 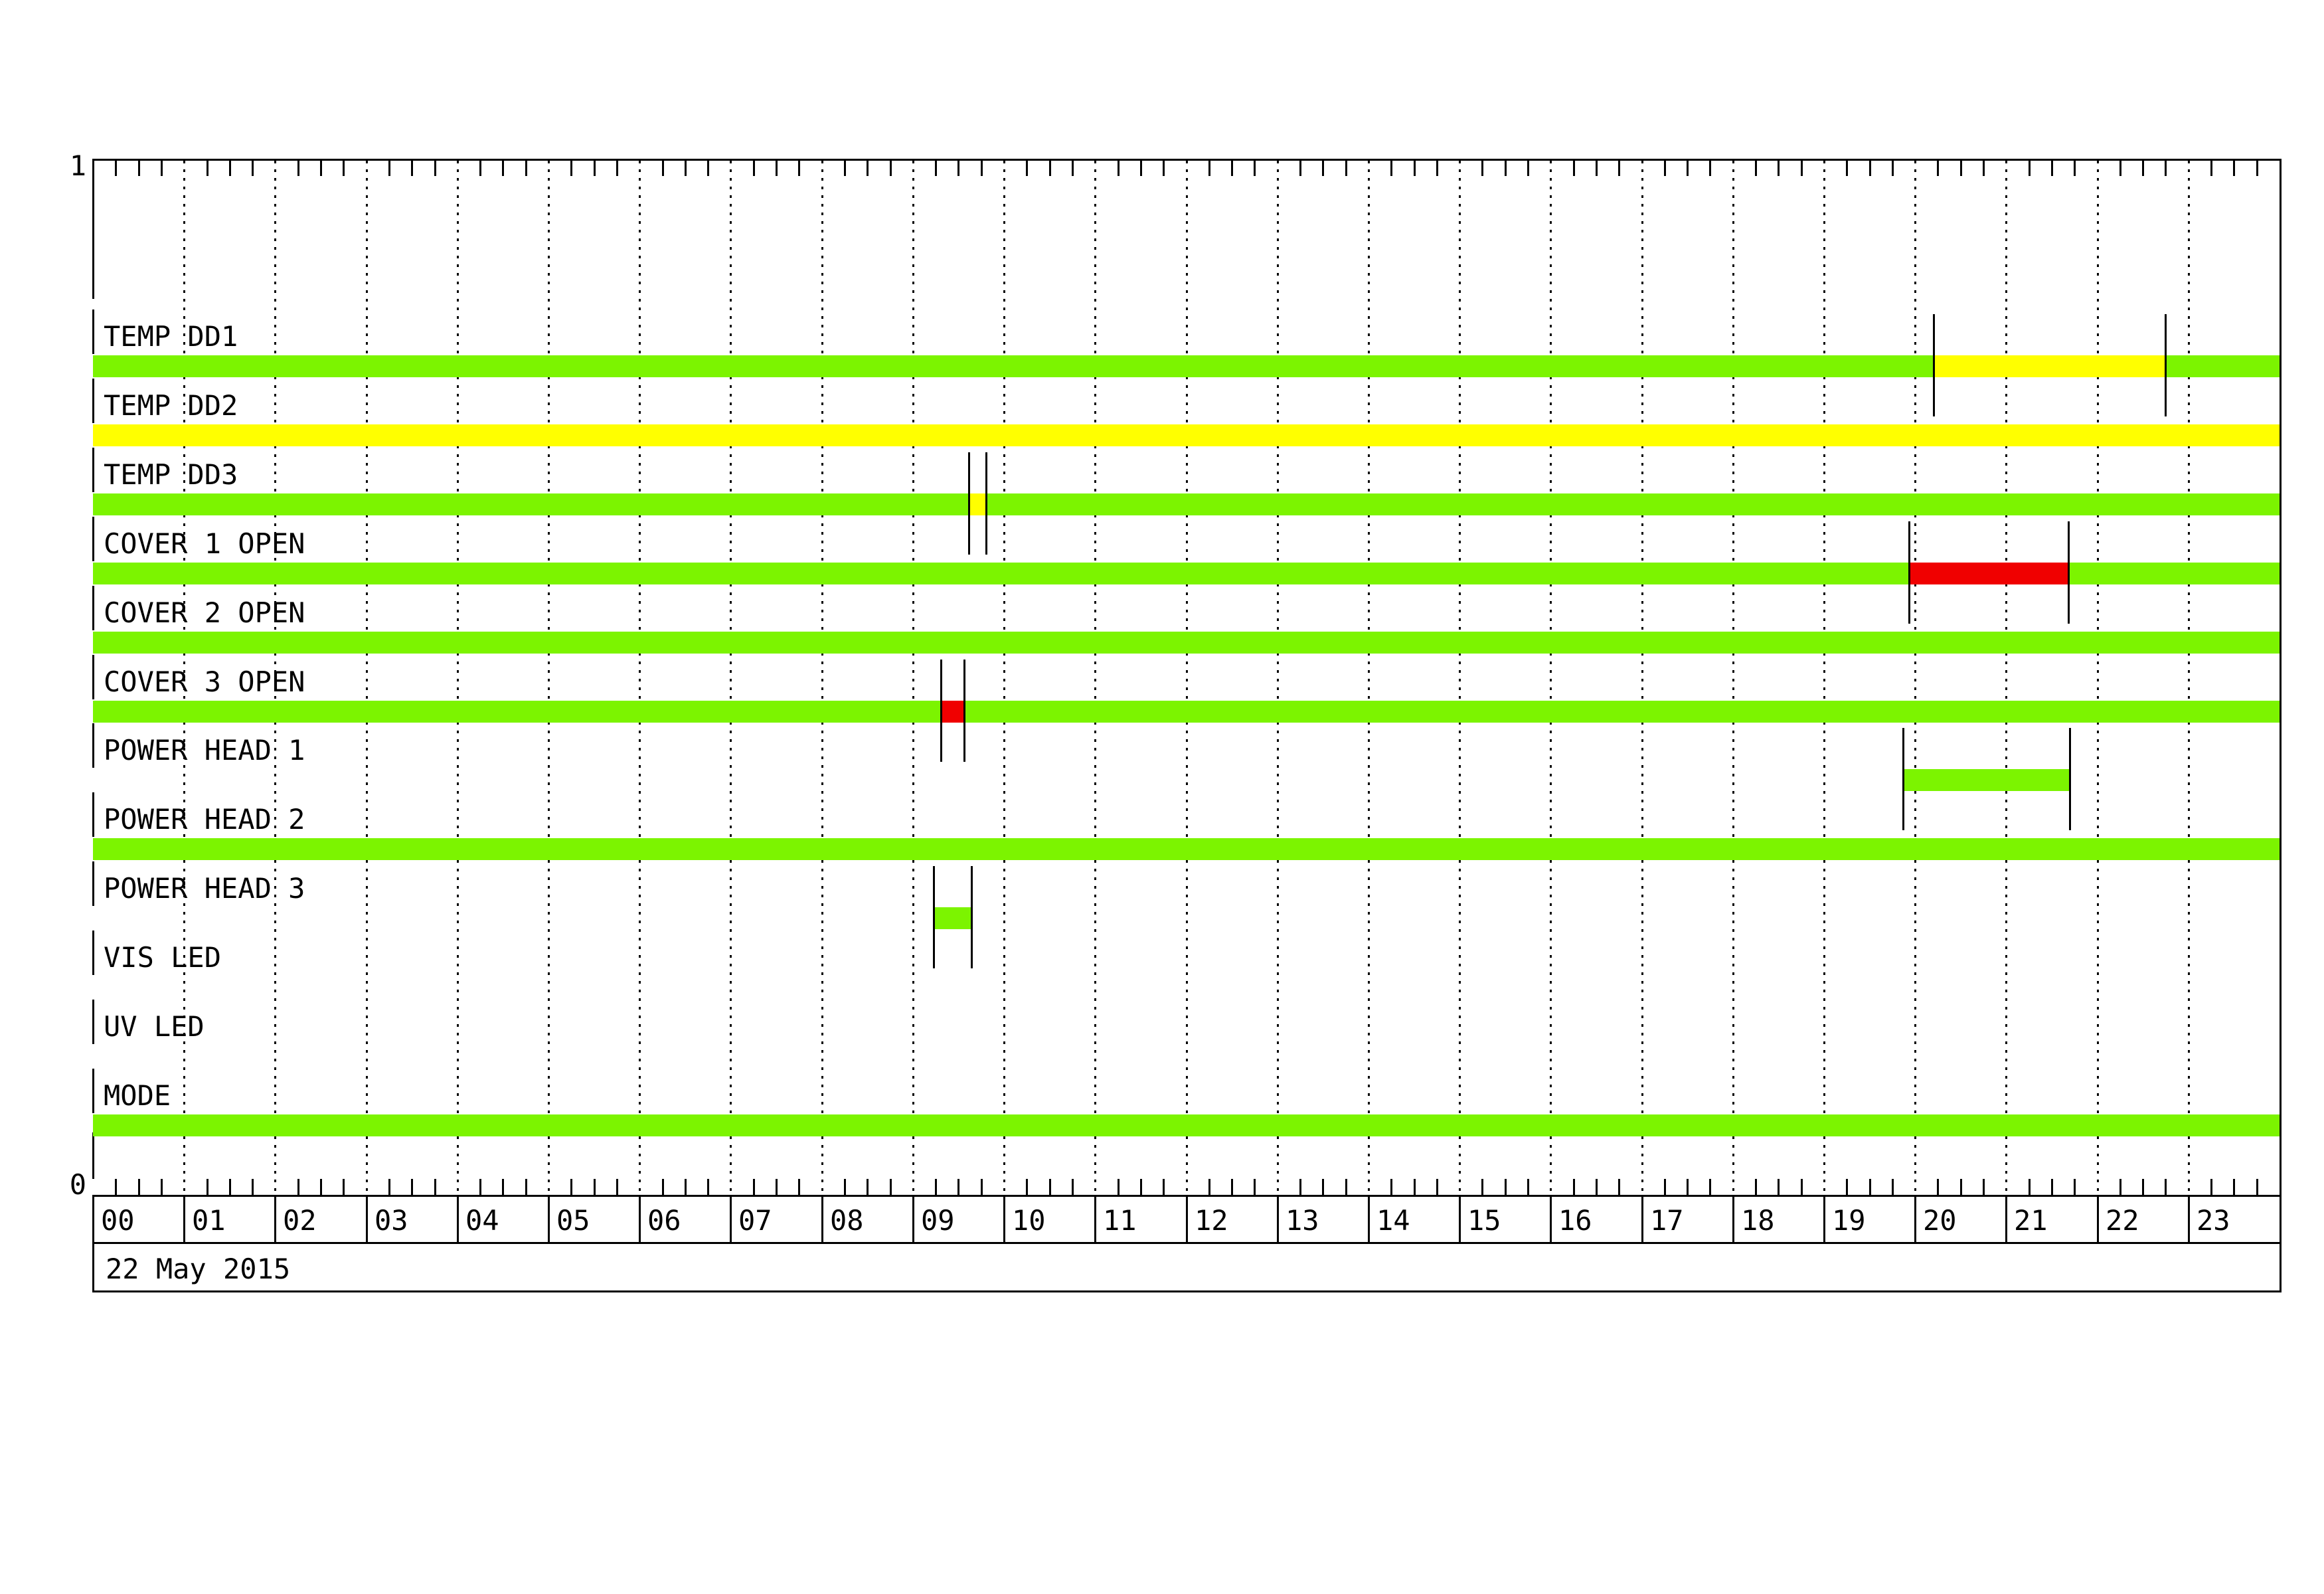 What do you see at coordinates (2281, 677) in the screenshot?
I see `plot-right-border` at bounding box center [2281, 677].